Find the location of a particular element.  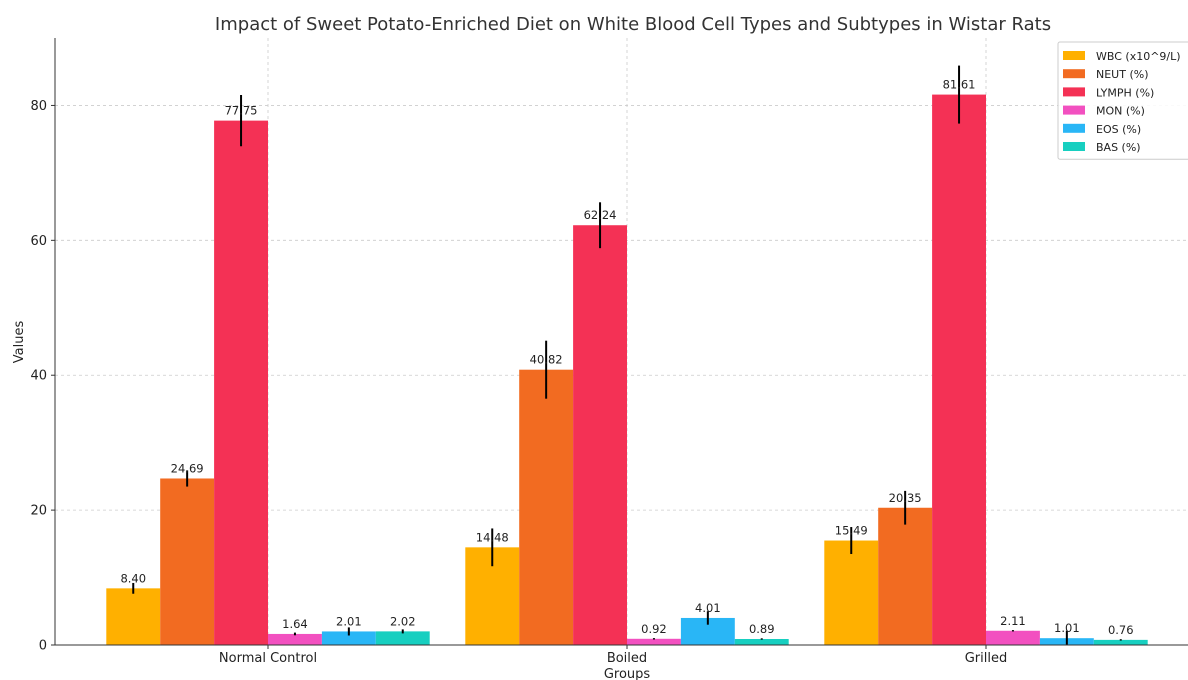

bar-value-label: 0.76 is located at coordinates (1121, 630).